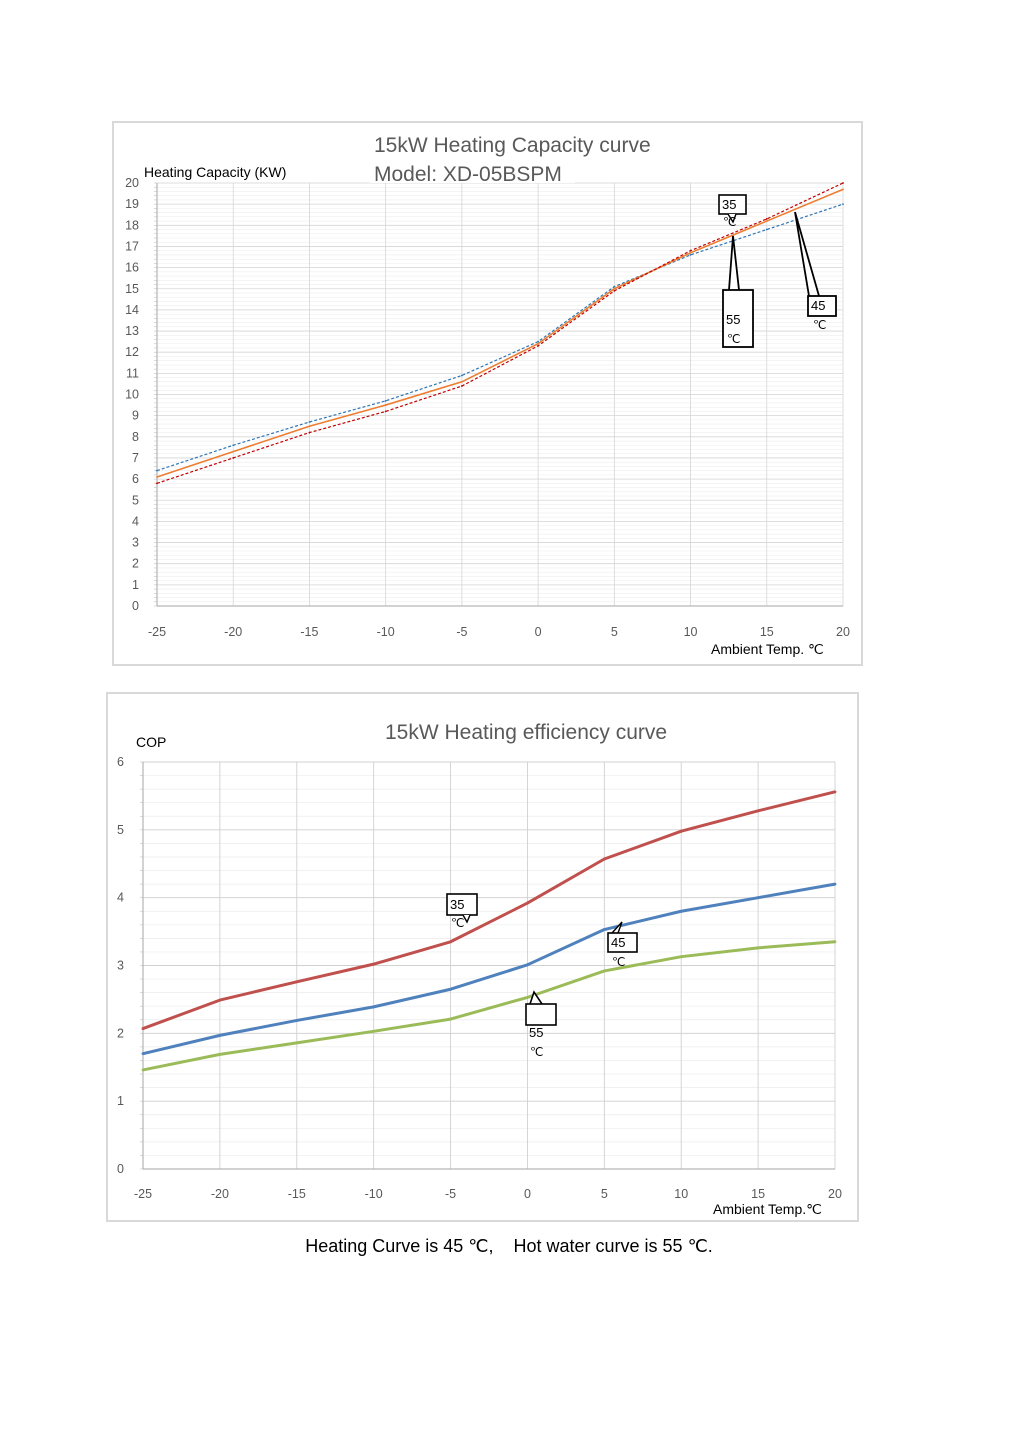 The width and height of the screenshot is (1018, 1440). What do you see at coordinates (132, 289) in the screenshot?
I see `y-tick-label: 15` at bounding box center [132, 289].